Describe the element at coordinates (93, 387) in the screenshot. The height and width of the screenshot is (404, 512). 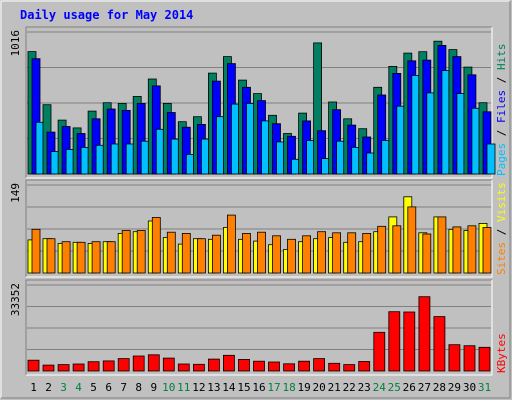
I see `x-label-day-5: 5` at that location.